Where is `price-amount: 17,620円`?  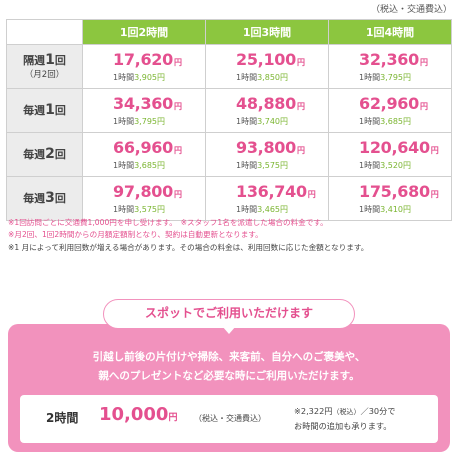 price-amount: 17,620円 is located at coordinates (159, 60).